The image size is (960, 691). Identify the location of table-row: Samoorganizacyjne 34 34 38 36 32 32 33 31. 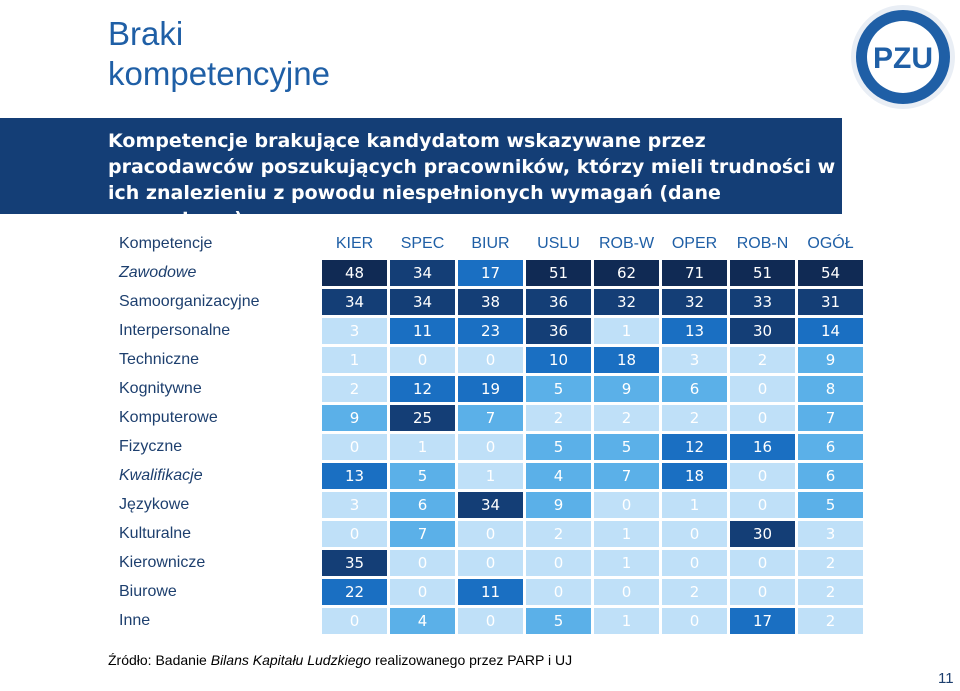
(487, 302).